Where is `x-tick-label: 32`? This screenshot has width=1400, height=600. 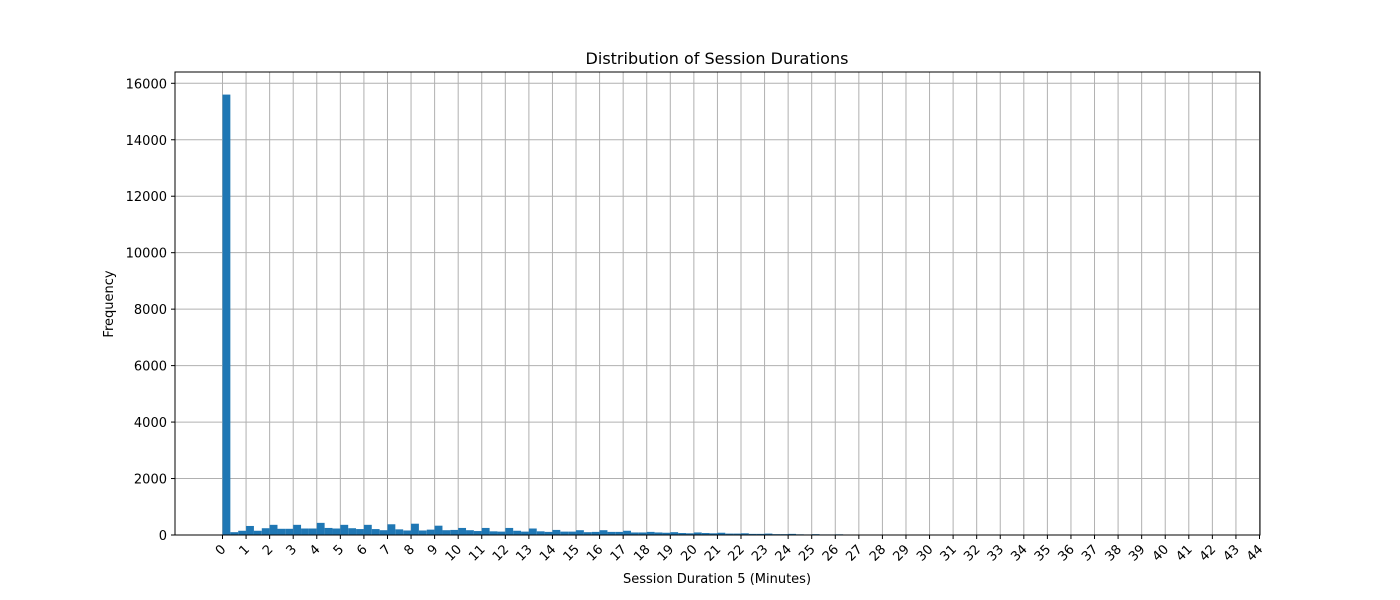
x-tick-label: 32 is located at coordinates (972, 553).